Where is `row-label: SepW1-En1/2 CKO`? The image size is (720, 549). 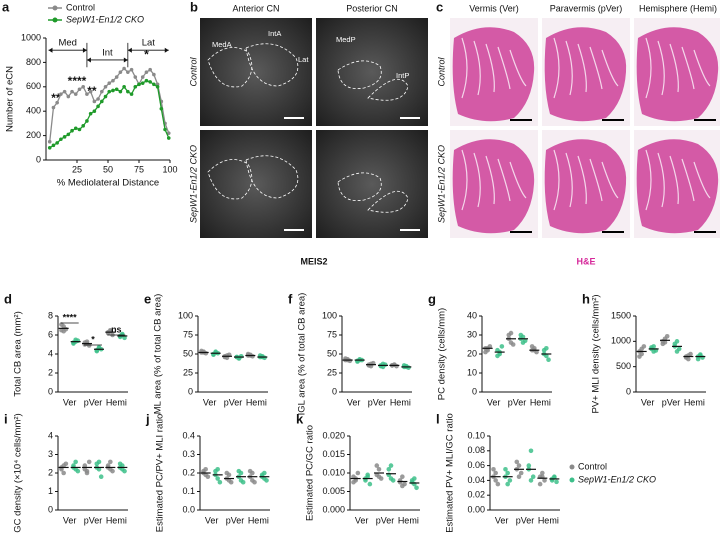 row-label: SepW1-En1/2 CKO is located at coordinates (193, 184).